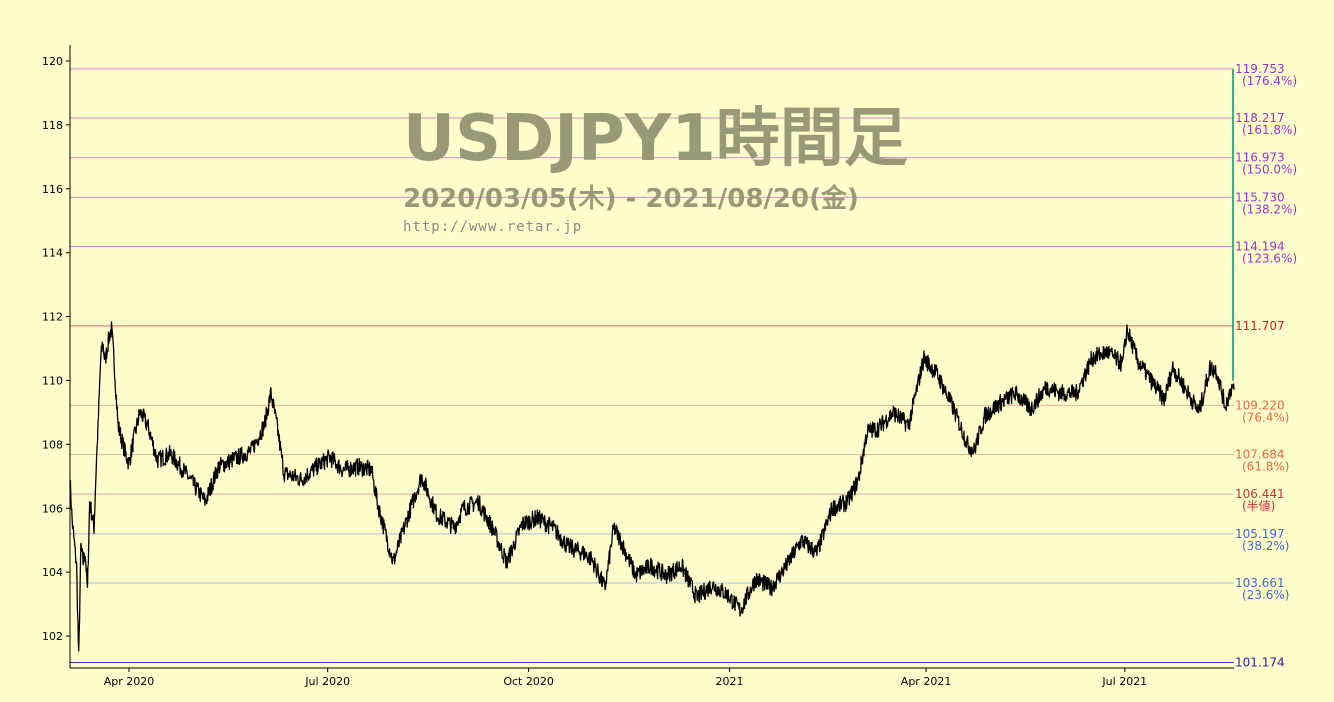 The image size is (1334, 702). Describe the element at coordinates (1260, 405) in the screenshot. I see `level-label: 109.220` at that location.